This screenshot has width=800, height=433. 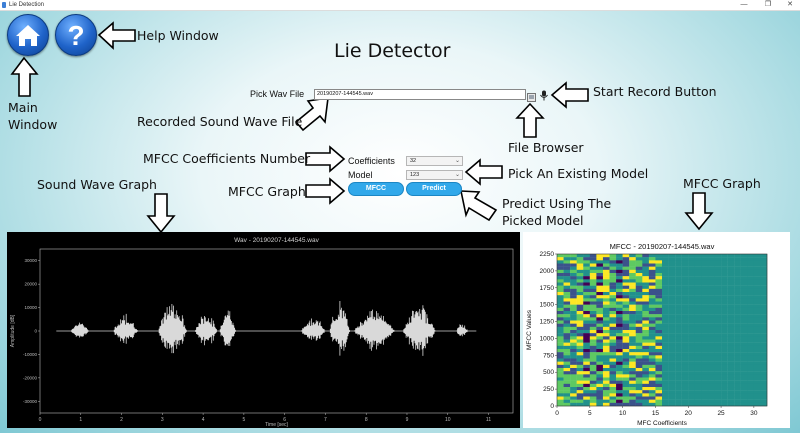 What do you see at coordinates (754, 413) in the screenshot?
I see `x-tick-label: 30` at bounding box center [754, 413].